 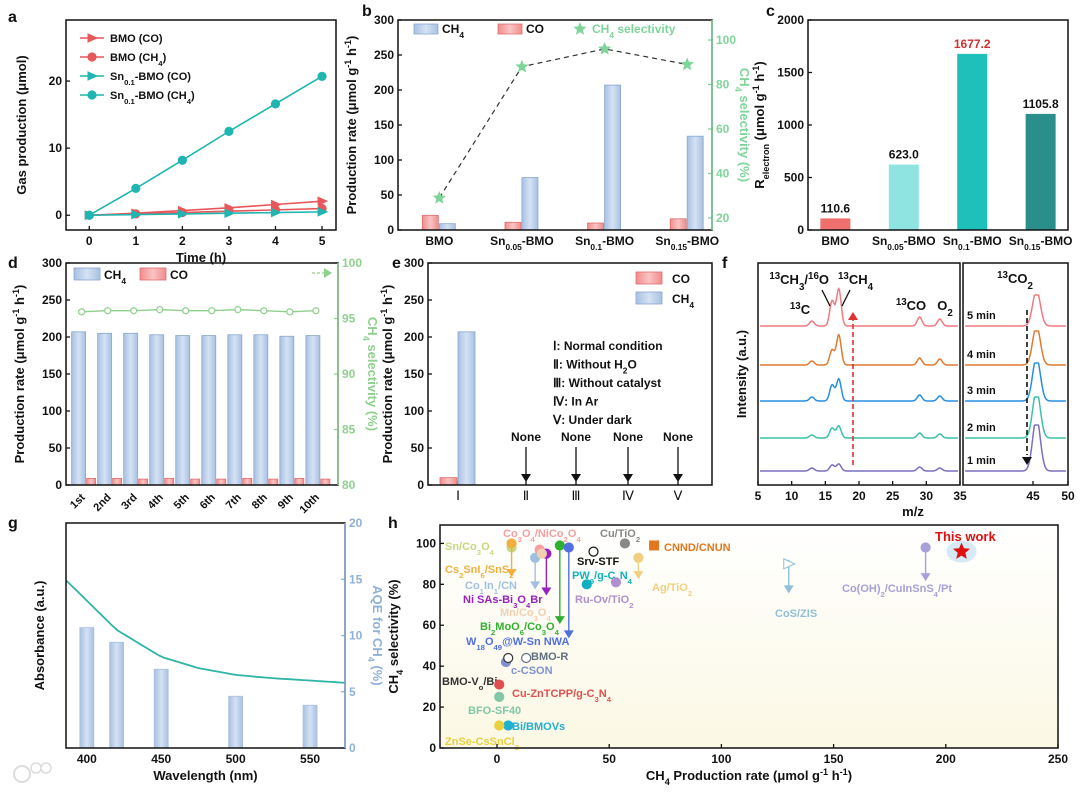 What do you see at coordinates (201, 257) in the screenshot?
I see `x-axis-title: Time (h)` at bounding box center [201, 257].